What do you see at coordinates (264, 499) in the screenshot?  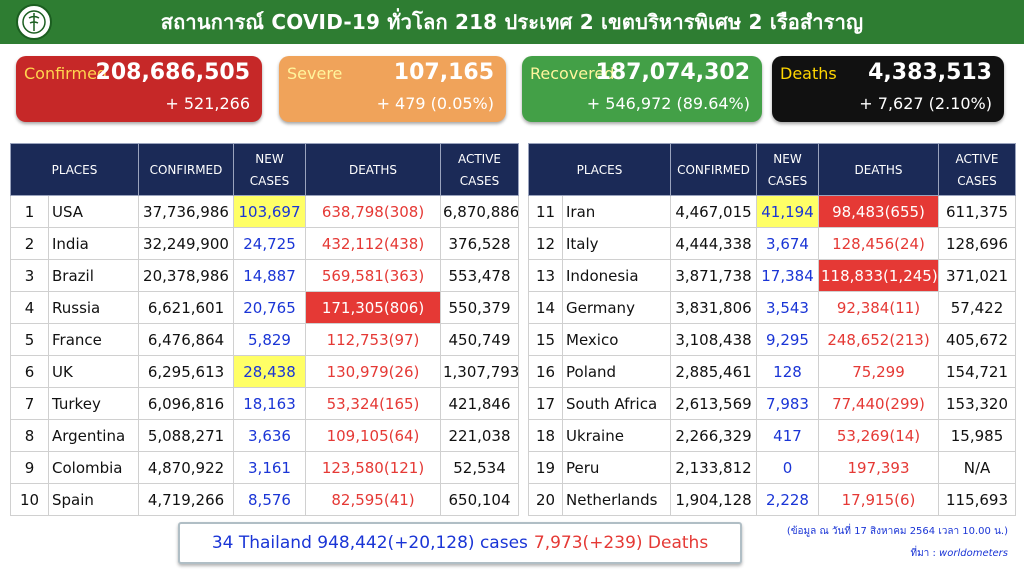 I see `table-row: 10 Spain 4,719,266 8,576 82,595(41) 650,104` at bounding box center [264, 499].